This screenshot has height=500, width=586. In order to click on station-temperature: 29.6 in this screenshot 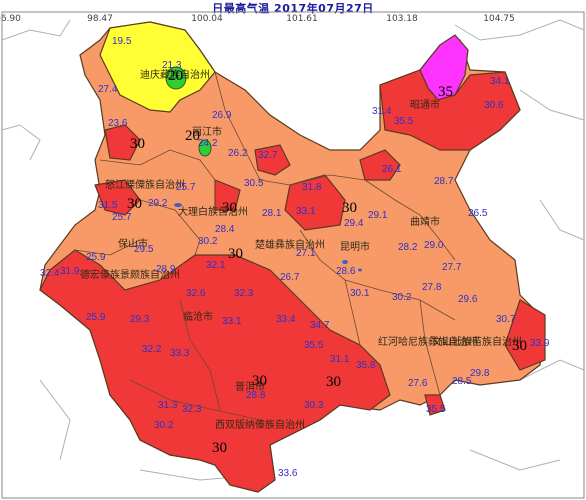, I will do `click(468, 299)`.